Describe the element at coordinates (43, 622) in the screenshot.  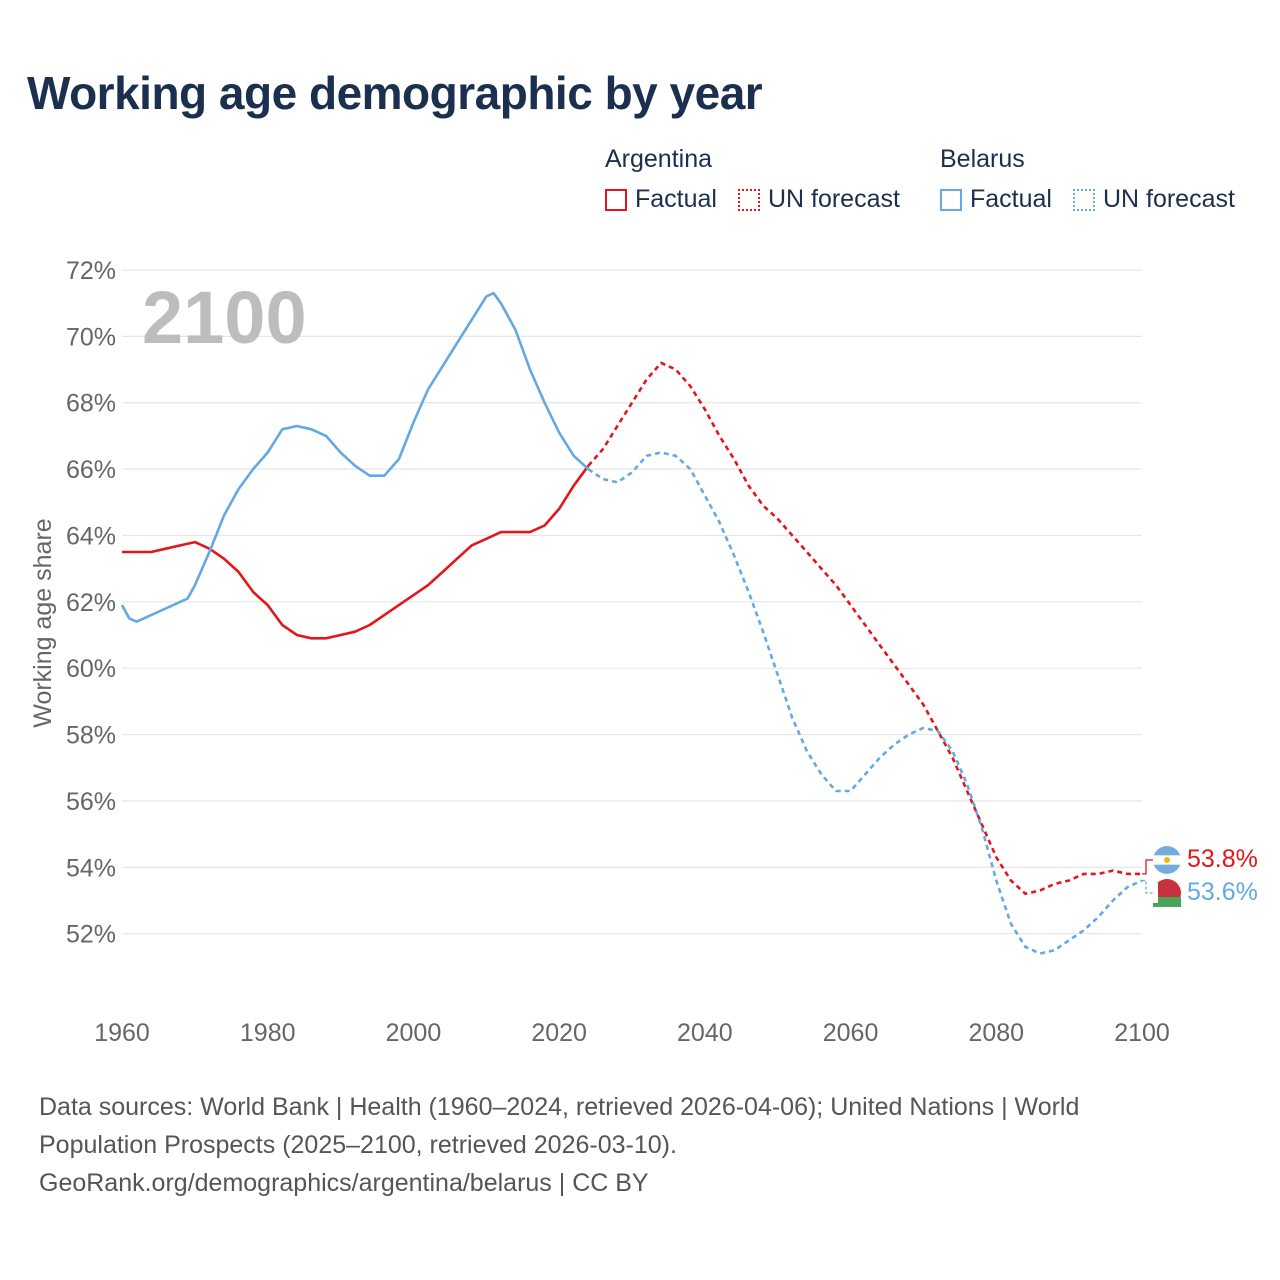
I see `y-axis-label: Working age share` at that location.